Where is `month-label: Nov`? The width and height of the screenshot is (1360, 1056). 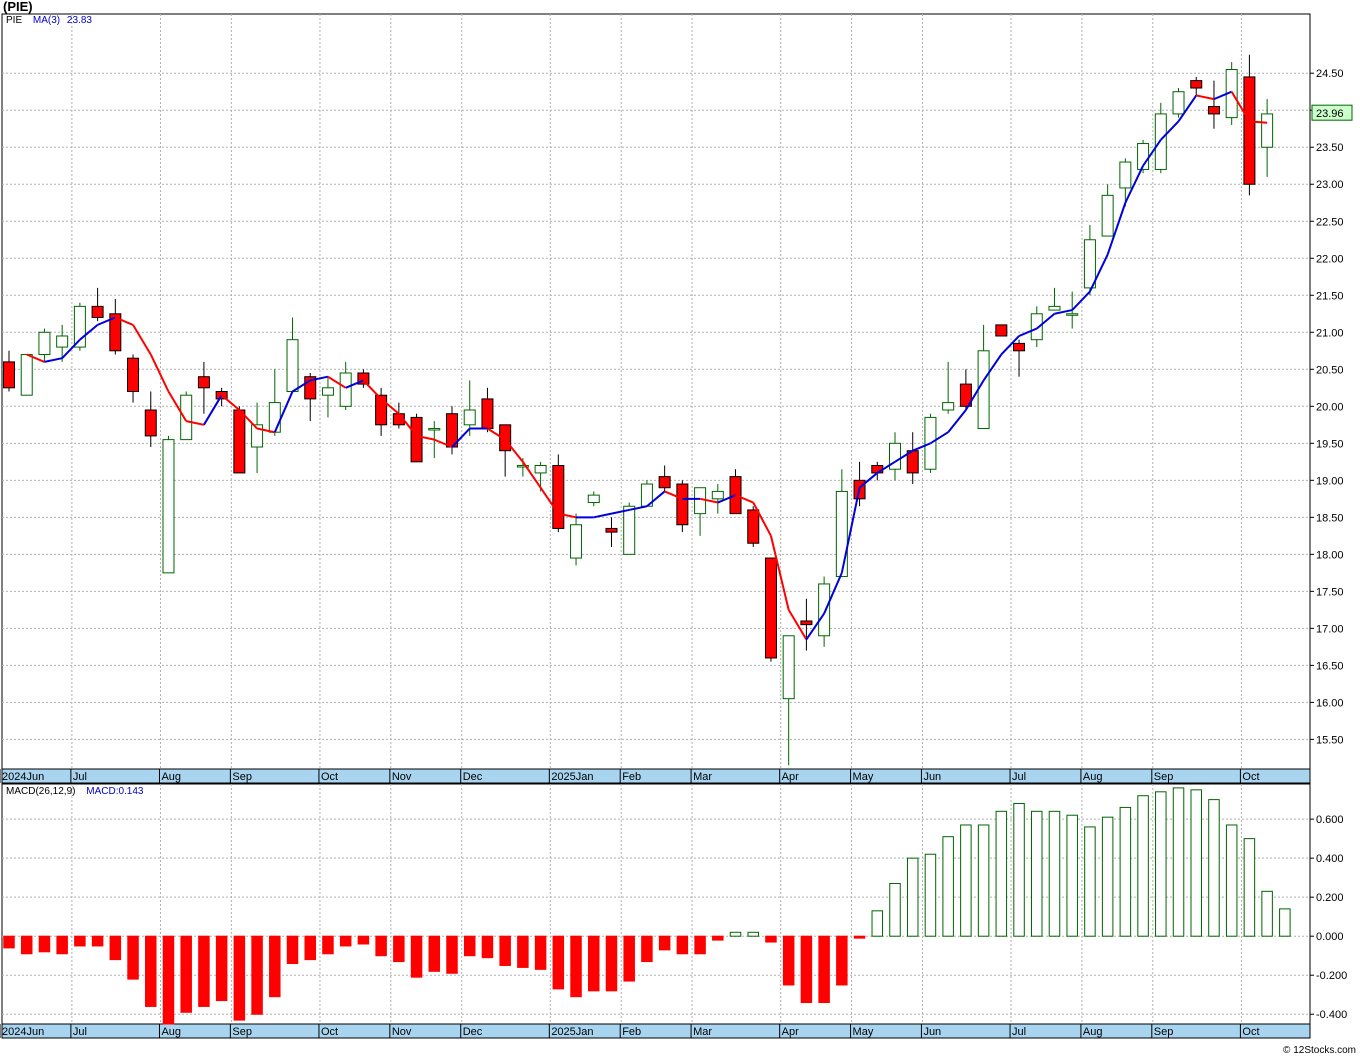
month-label: Nov is located at coordinates (402, 1032).